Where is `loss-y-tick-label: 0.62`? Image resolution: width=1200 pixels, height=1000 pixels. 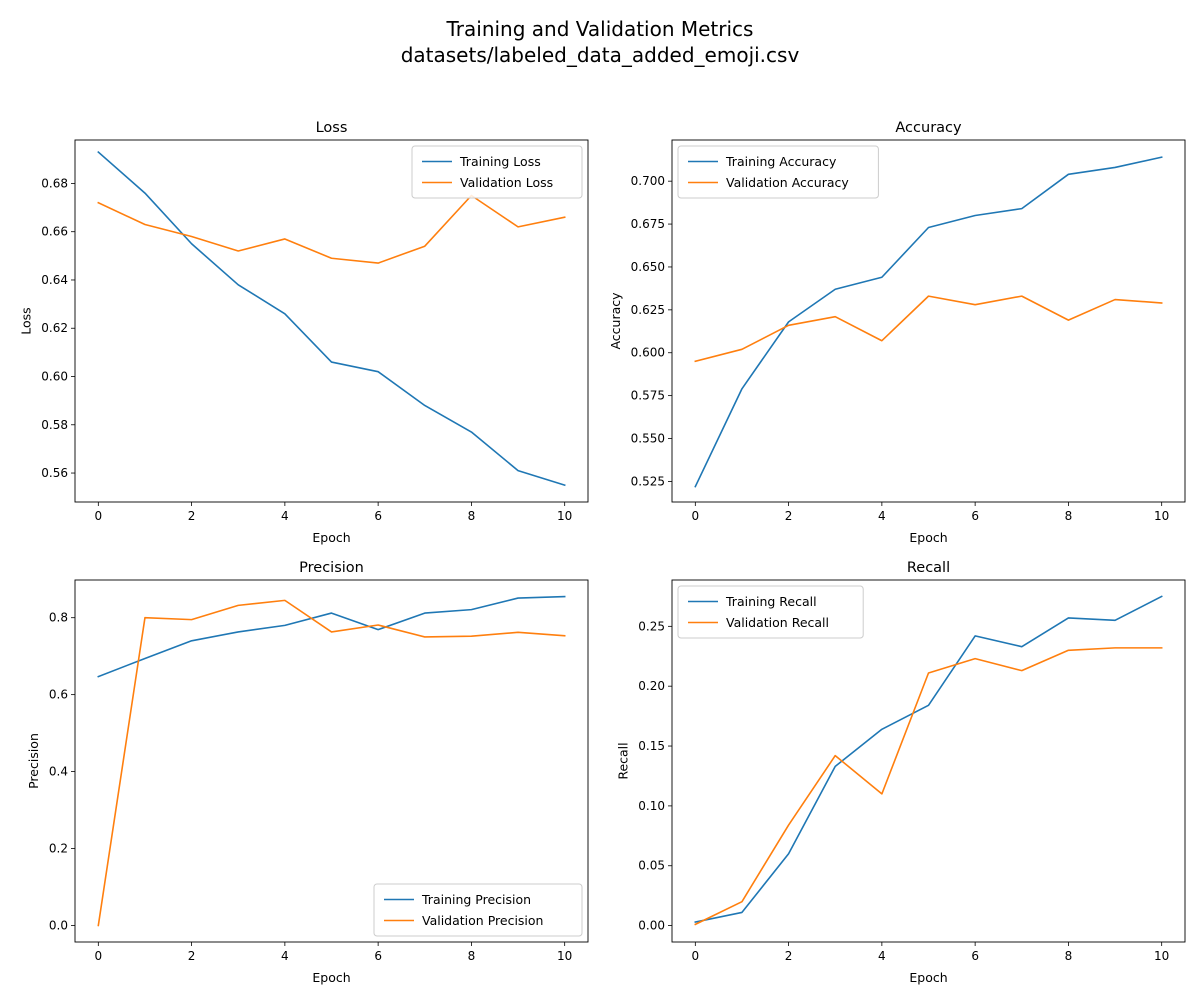
loss-y-tick-label: 0.62 is located at coordinates (54, 328).